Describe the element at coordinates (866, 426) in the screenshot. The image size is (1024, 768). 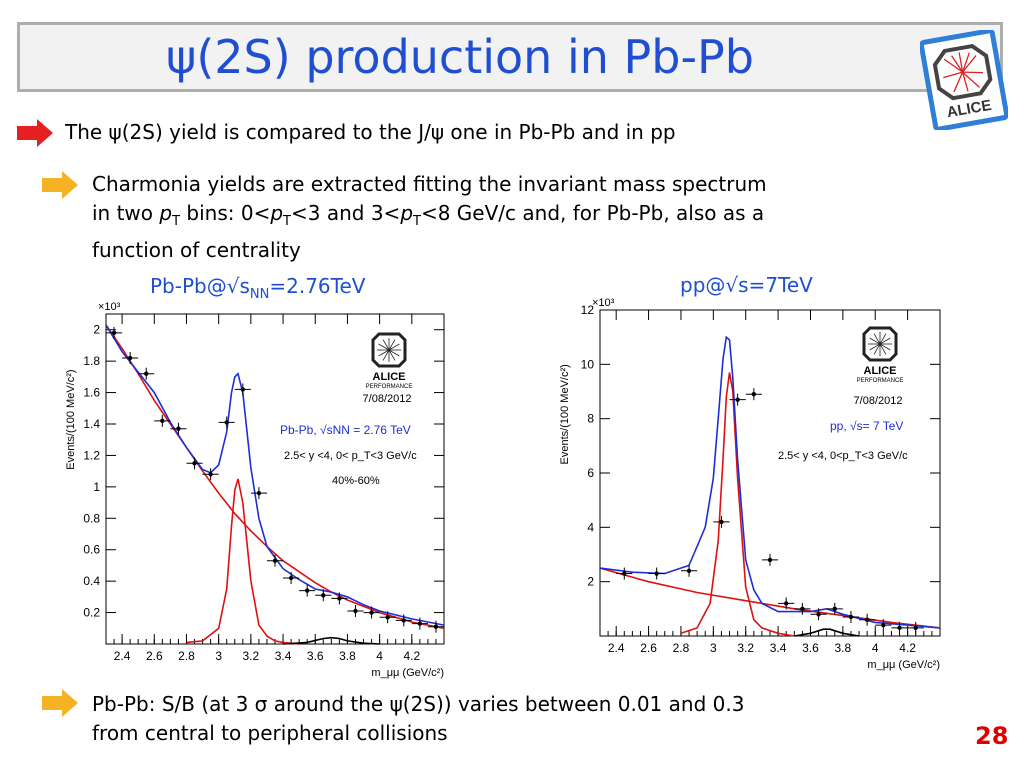
I see `legend-collision: pp, √s= 7 TeV` at that location.